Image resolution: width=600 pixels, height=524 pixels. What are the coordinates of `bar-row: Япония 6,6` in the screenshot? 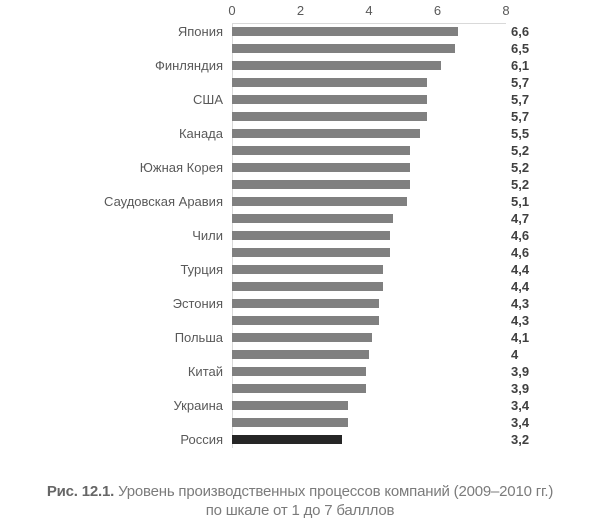 It's located at (300, 31).